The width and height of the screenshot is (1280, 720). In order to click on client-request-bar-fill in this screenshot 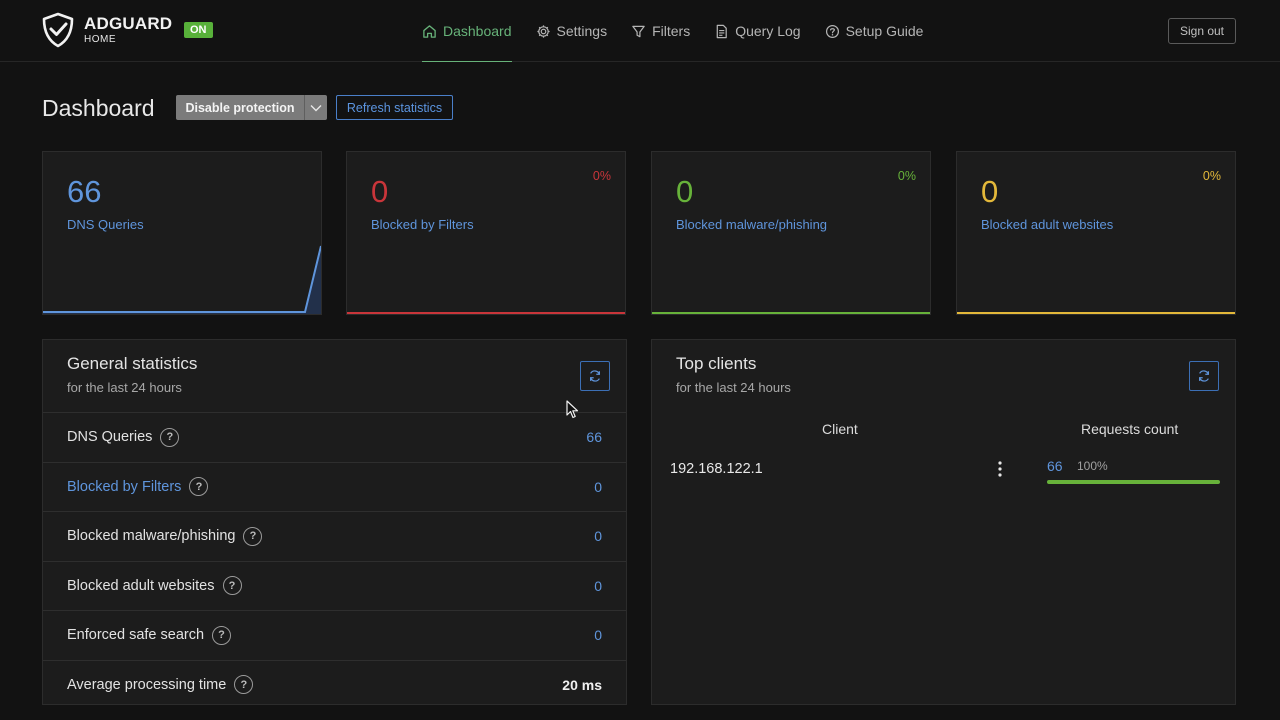, I will do `click(1133, 482)`.